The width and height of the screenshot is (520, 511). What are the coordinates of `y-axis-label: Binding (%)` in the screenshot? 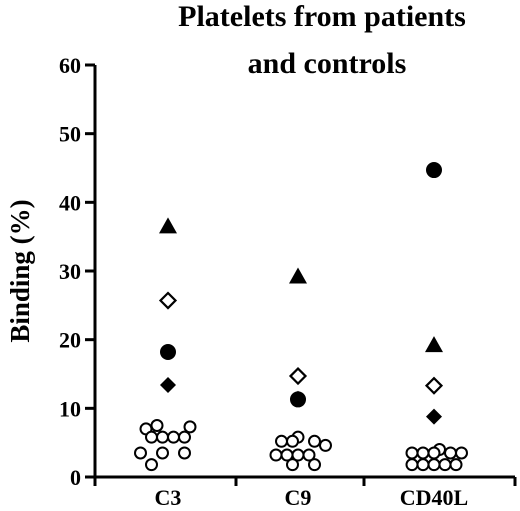 It's located at (20, 270).